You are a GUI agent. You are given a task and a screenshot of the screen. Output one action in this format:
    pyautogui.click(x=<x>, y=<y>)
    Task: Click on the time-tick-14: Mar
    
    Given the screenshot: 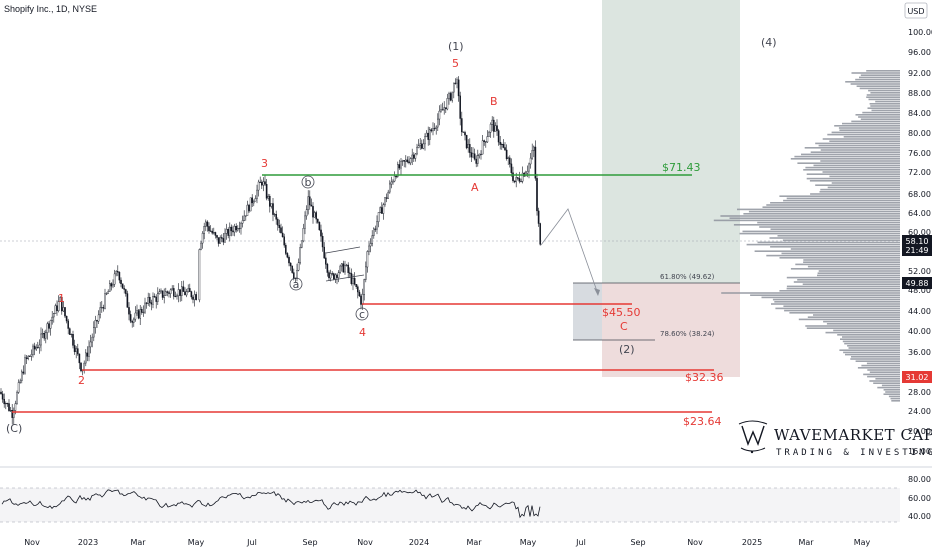 What is the action you would take?
    pyautogui.click(x=806, y=542)
    